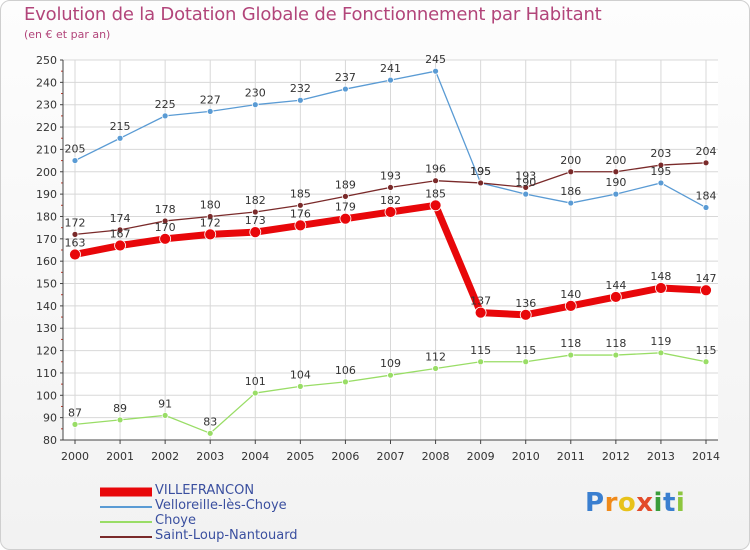  I want to click on data-label-saint-loup-nantouard: 189, so click(345, 184).